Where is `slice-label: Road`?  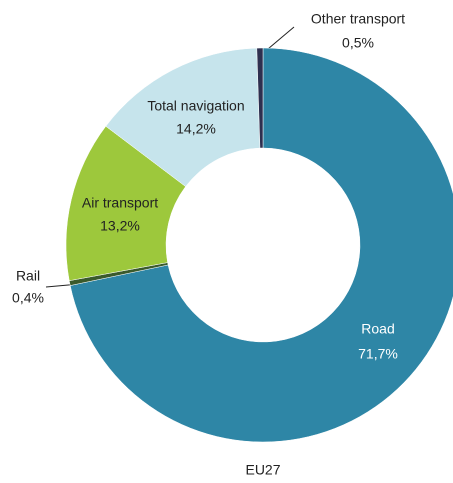 slice-label: Road is located at coordinates (377, 329).